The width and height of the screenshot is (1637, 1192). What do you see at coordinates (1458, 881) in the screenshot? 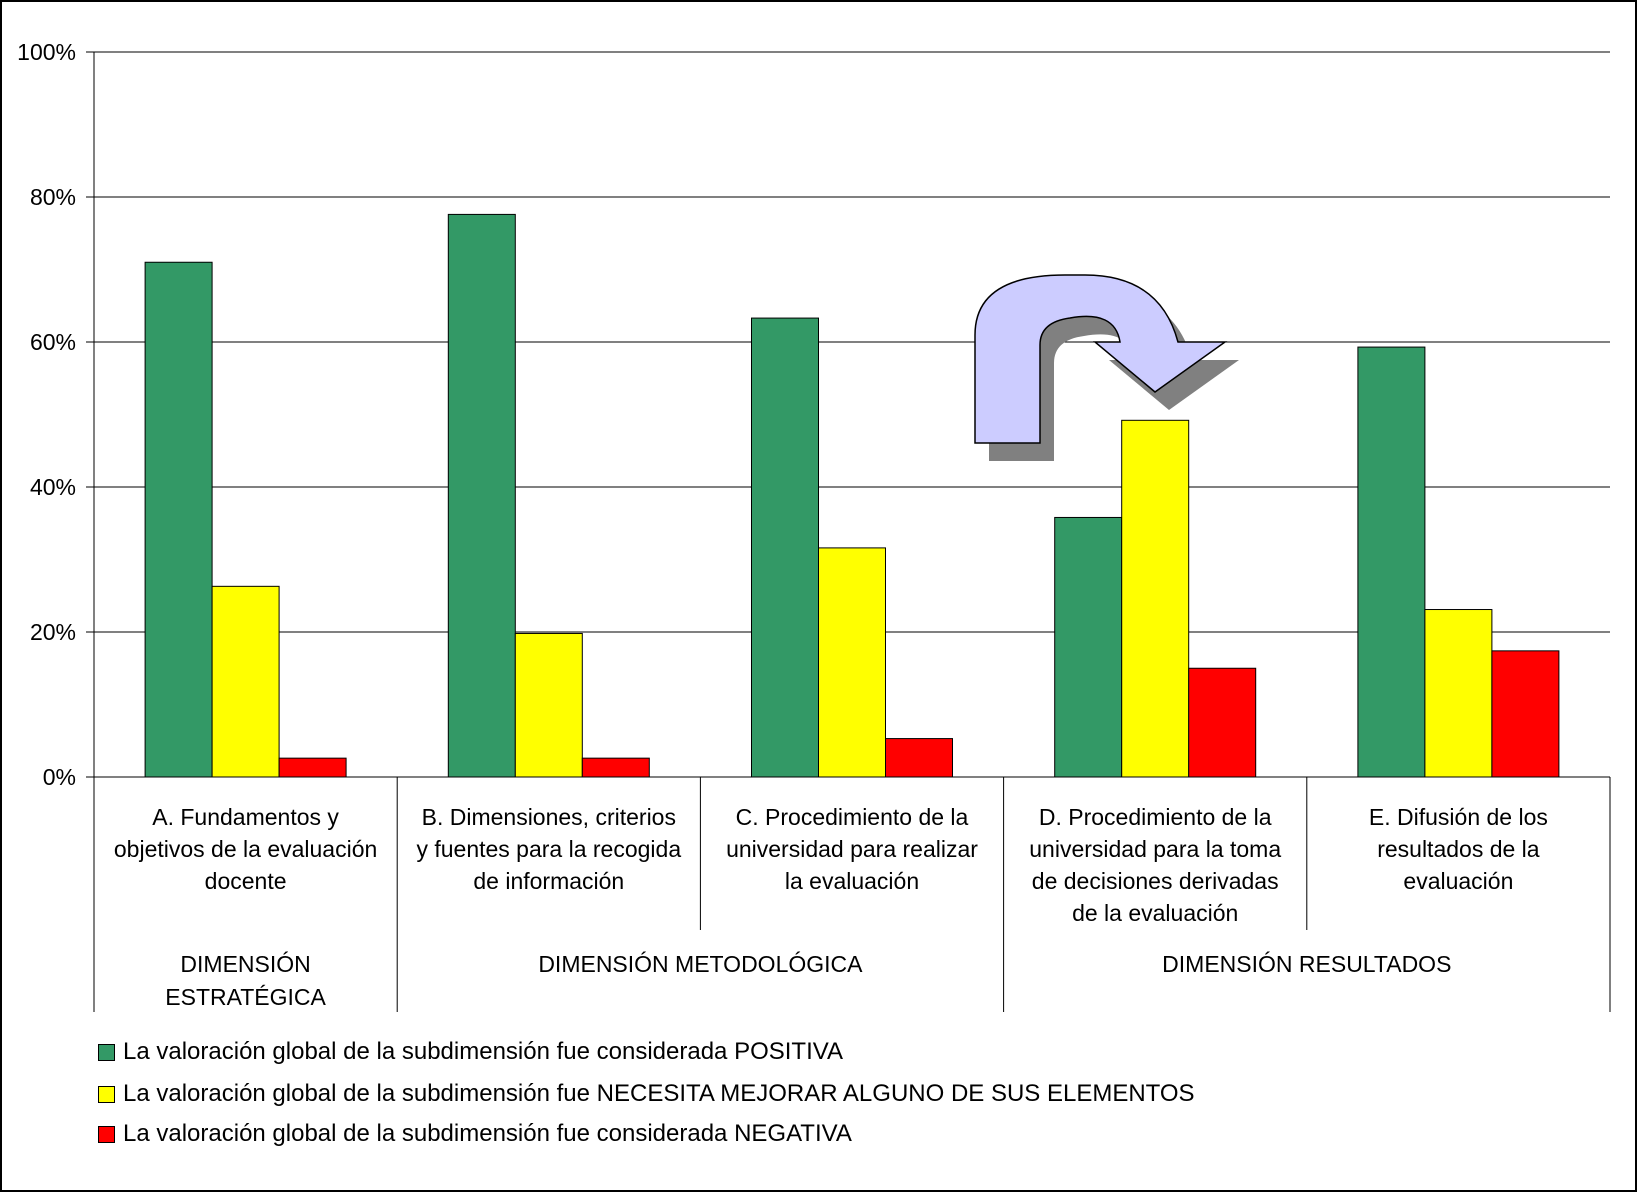
I see `category-label-4-line-2: evaluación` at bounding box center [1458, 881].